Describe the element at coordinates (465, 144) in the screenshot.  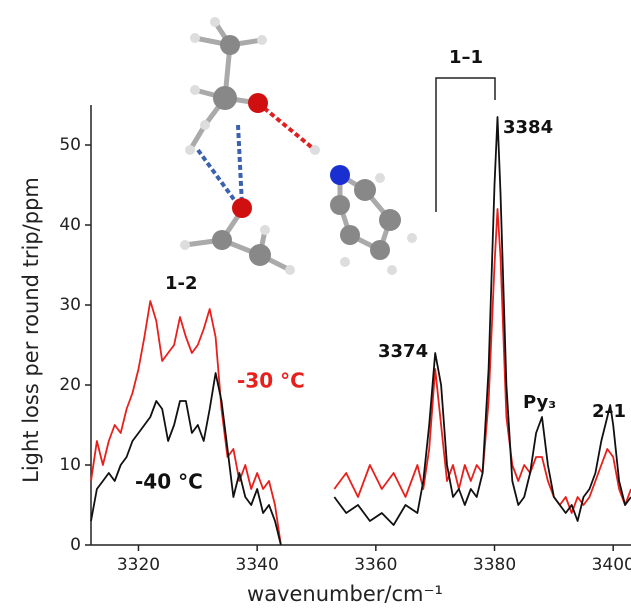
I see `peak-bracket` at that location.